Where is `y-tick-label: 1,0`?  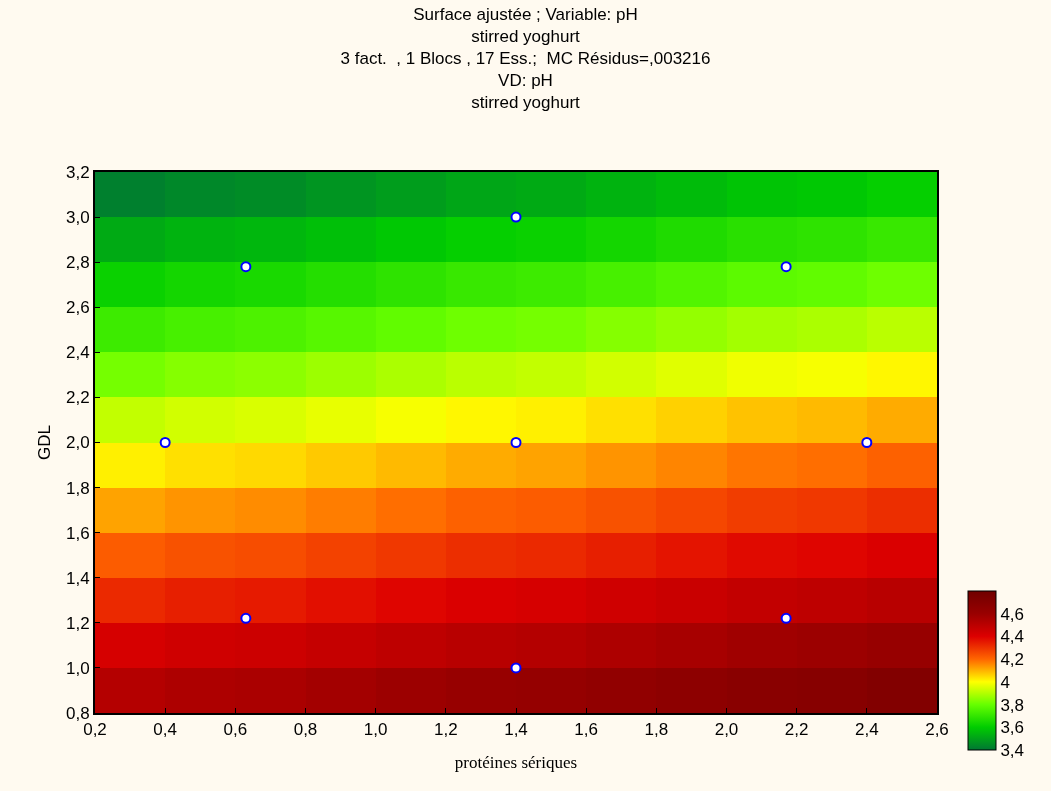
y-tick-label: 1,0 is located at coordinates (77, 668).